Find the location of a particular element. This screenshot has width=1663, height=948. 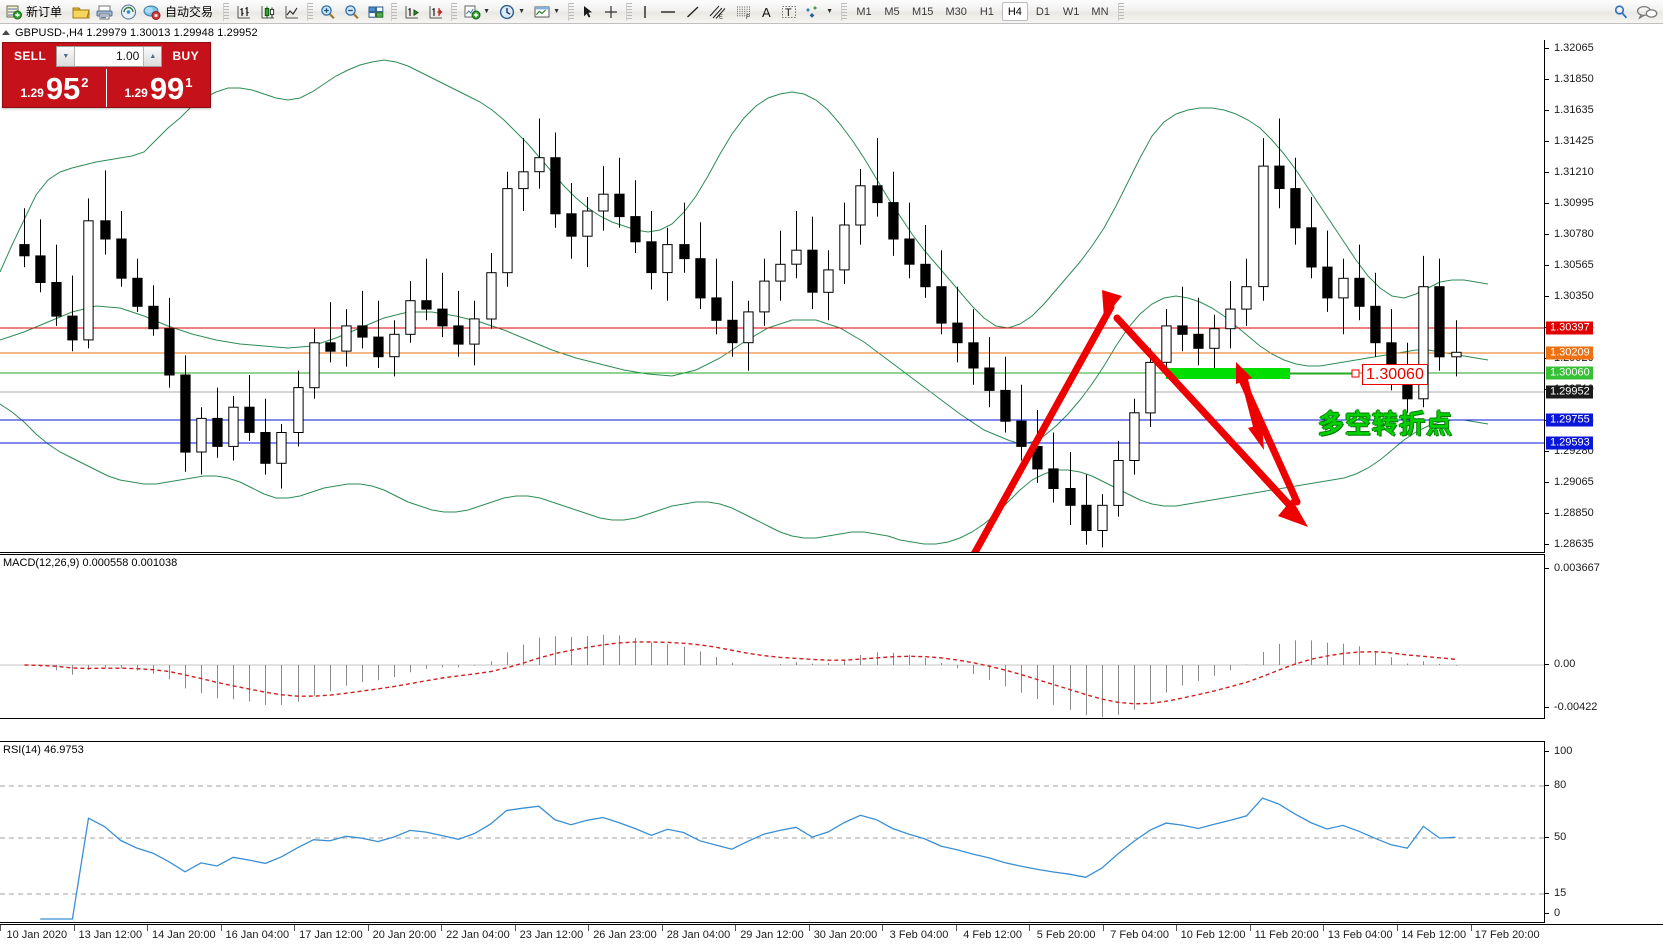

time-label: 17 Jan 12:00 is located at coordinates (331, 935).